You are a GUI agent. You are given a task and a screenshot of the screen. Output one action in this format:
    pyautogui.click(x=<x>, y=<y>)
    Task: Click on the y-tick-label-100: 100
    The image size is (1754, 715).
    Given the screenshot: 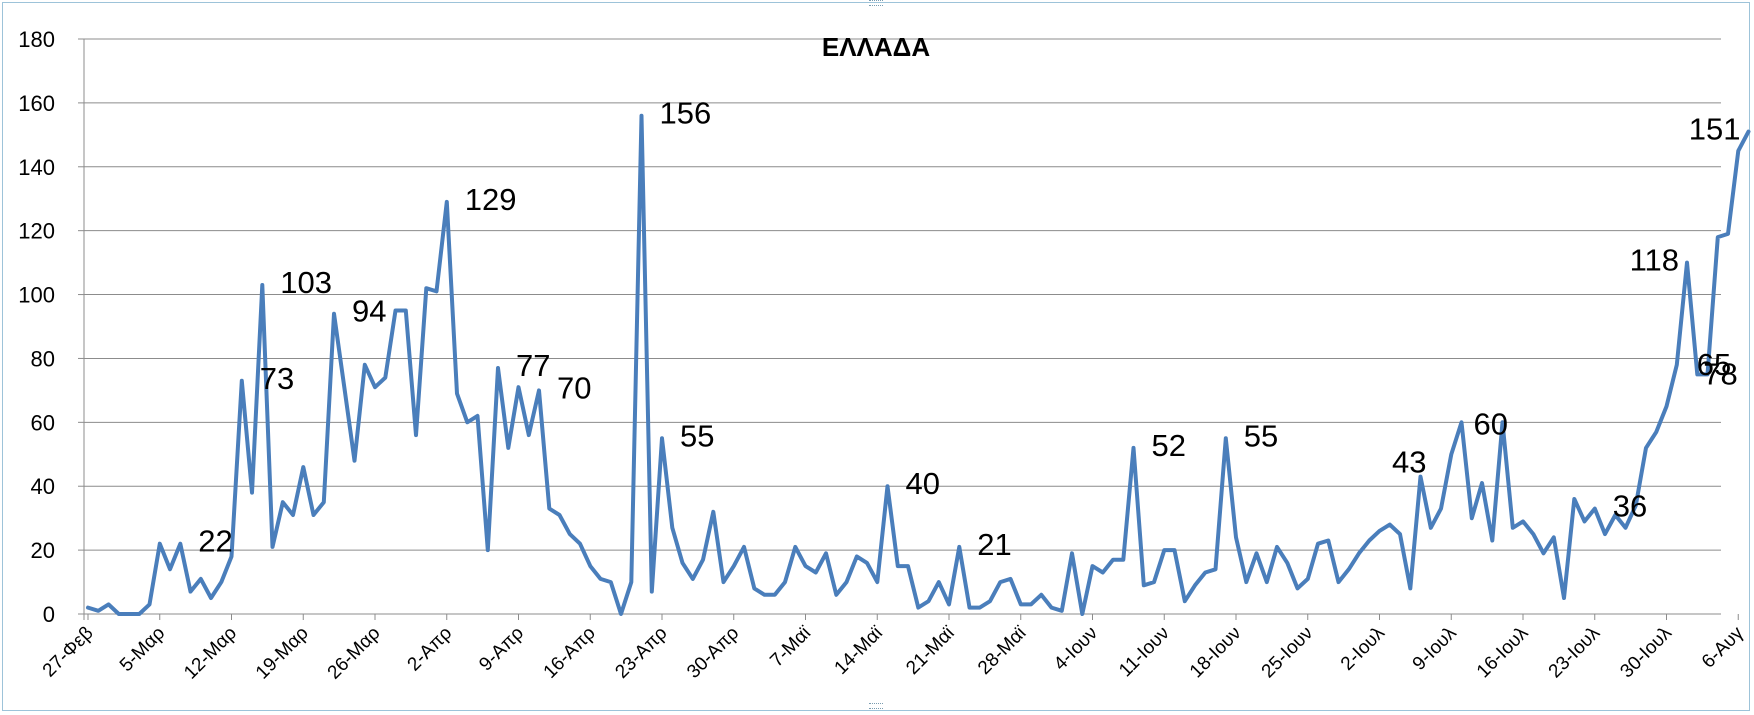 What is the action you would take?
    pyautogui.click(x=36, y=295)
    